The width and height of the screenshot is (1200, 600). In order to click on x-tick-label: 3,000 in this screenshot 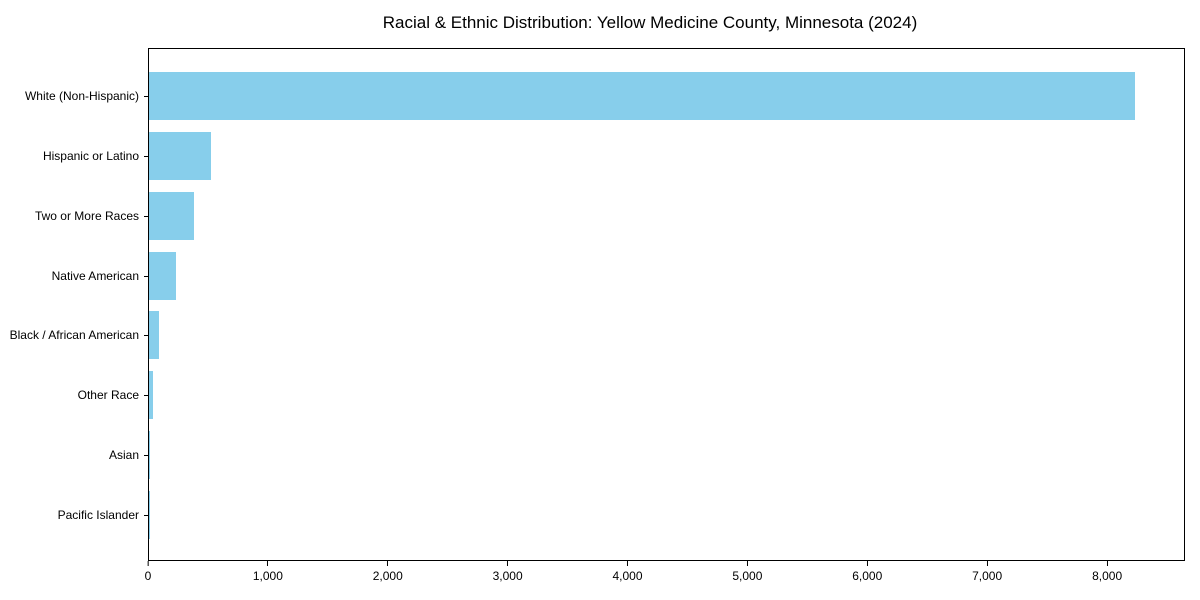, I will do `click(507, 576)`.